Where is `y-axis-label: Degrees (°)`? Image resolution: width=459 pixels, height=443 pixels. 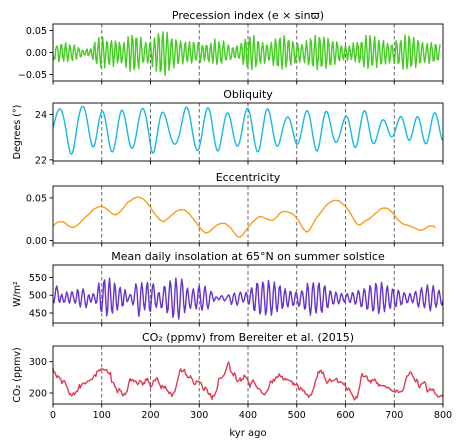 y-axis-label: Degrees (°) is located at coordinates (17, 132).